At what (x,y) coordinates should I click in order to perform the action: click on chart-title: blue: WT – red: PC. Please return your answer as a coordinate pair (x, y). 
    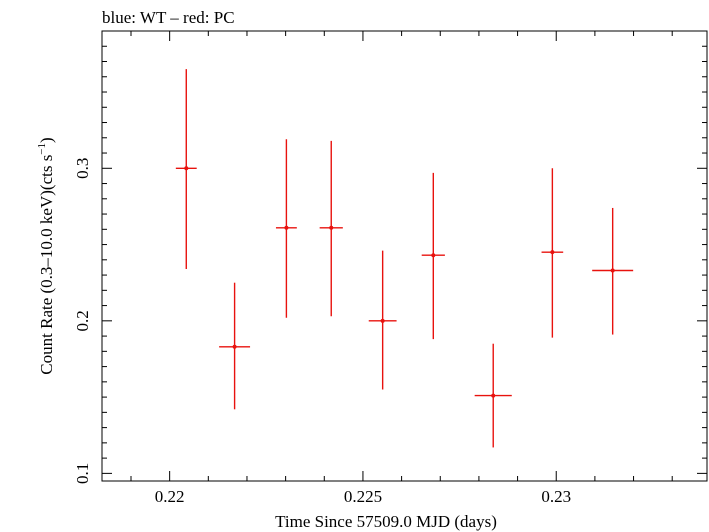
    Looking at the image, I should click on (168, 17).